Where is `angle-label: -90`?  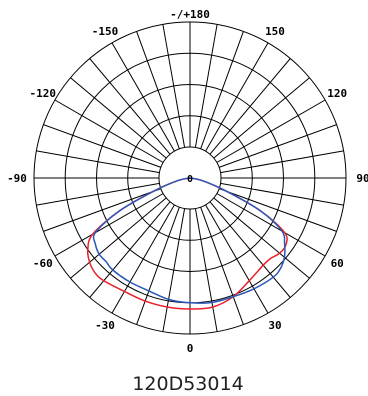
angle-label: -90 is located at coordinates (17, 178).